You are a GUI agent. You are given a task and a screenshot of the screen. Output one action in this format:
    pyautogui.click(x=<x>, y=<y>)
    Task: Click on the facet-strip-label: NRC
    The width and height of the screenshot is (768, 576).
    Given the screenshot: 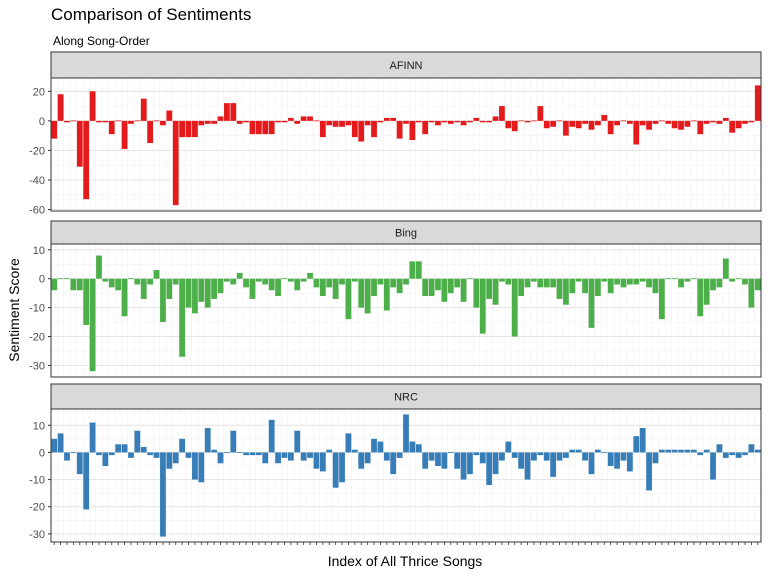 What is the action you would take?
    pyautogui.click(x=406, y=398)
    